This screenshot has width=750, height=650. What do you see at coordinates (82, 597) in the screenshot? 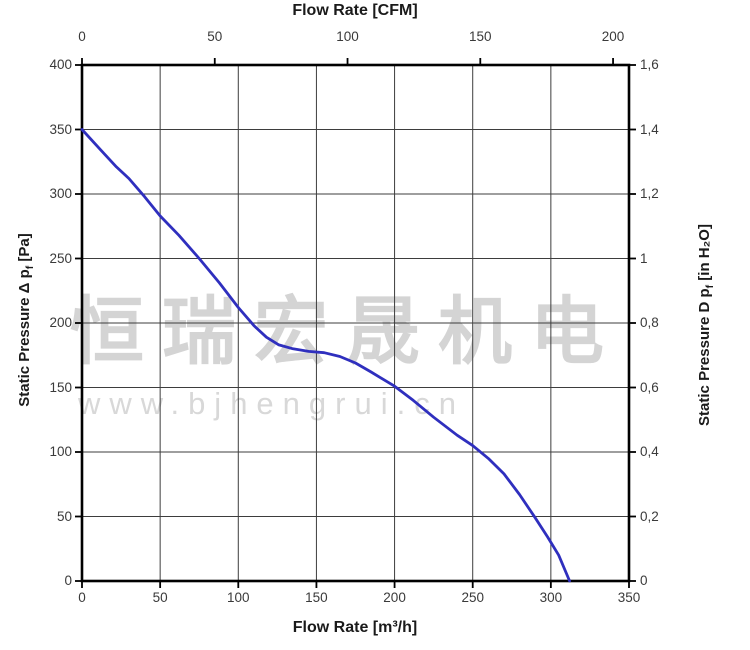
I see `bottom-tick-label: 0` at bounding box center [82, 597].